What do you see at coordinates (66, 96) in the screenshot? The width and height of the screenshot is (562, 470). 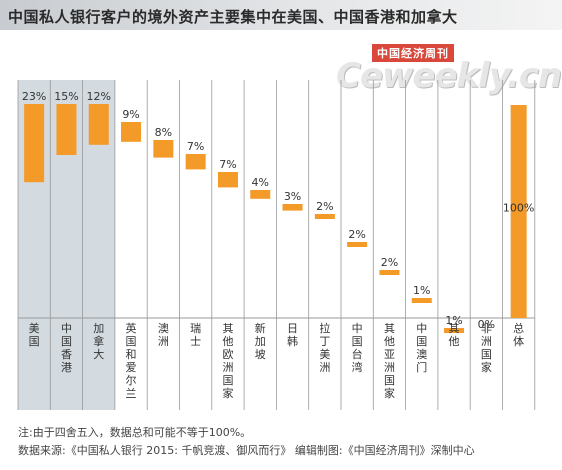 I see `data-label: 15%` at bounding box center [66, 96].